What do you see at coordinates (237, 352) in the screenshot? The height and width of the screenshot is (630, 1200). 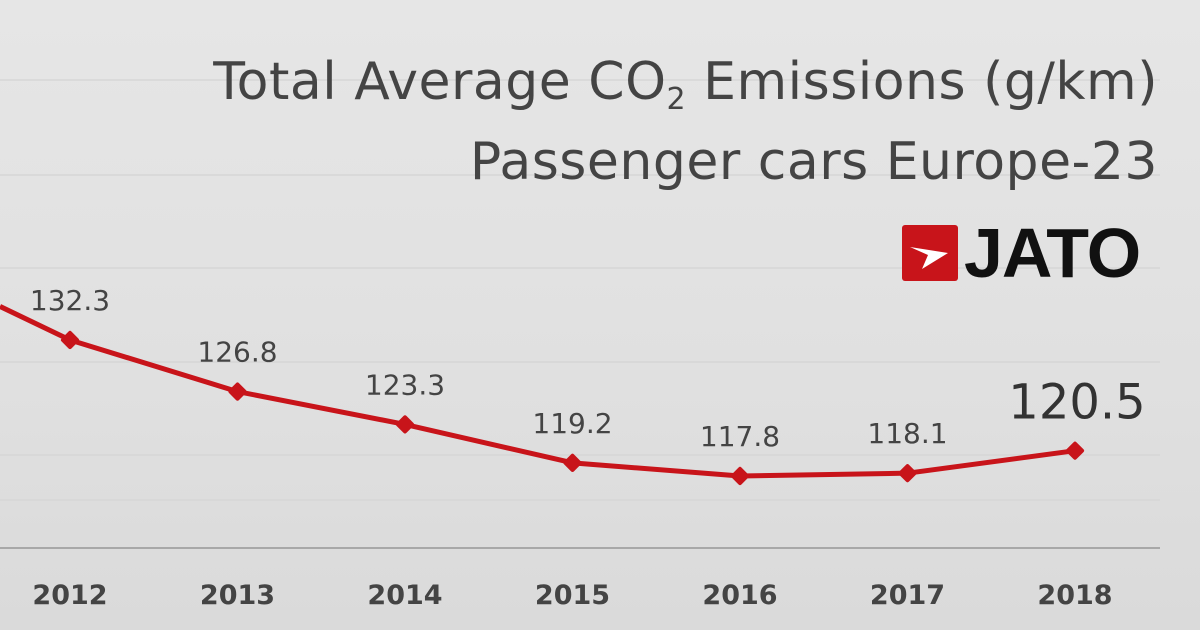 I see `data-label-2013: 126.8` at bounding box center [237, 352].